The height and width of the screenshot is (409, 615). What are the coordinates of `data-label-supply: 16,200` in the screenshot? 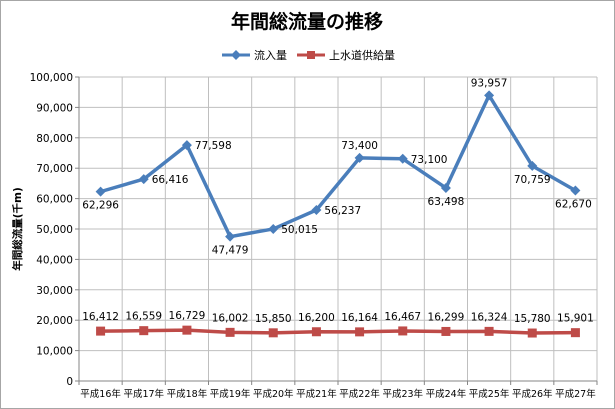 It's located at (316, 318).